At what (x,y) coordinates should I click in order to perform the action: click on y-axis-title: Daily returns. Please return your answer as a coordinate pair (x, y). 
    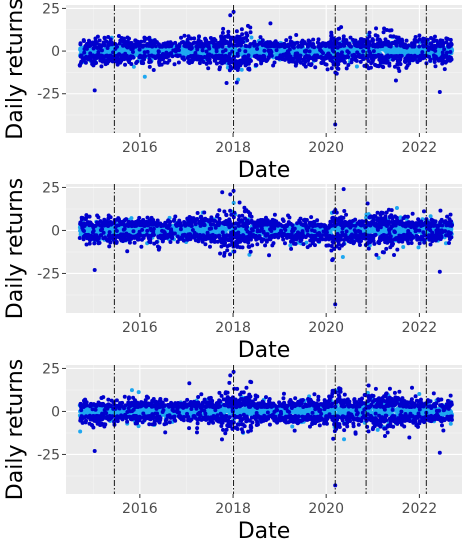
    Looking at the image, I should click on (15, 70).